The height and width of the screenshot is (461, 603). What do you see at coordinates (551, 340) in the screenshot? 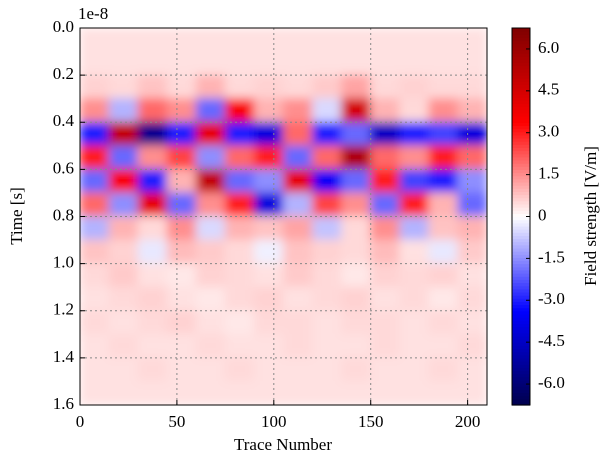
I see `colorbar-tick-label: -4.5` at bounding box center [551, 340].